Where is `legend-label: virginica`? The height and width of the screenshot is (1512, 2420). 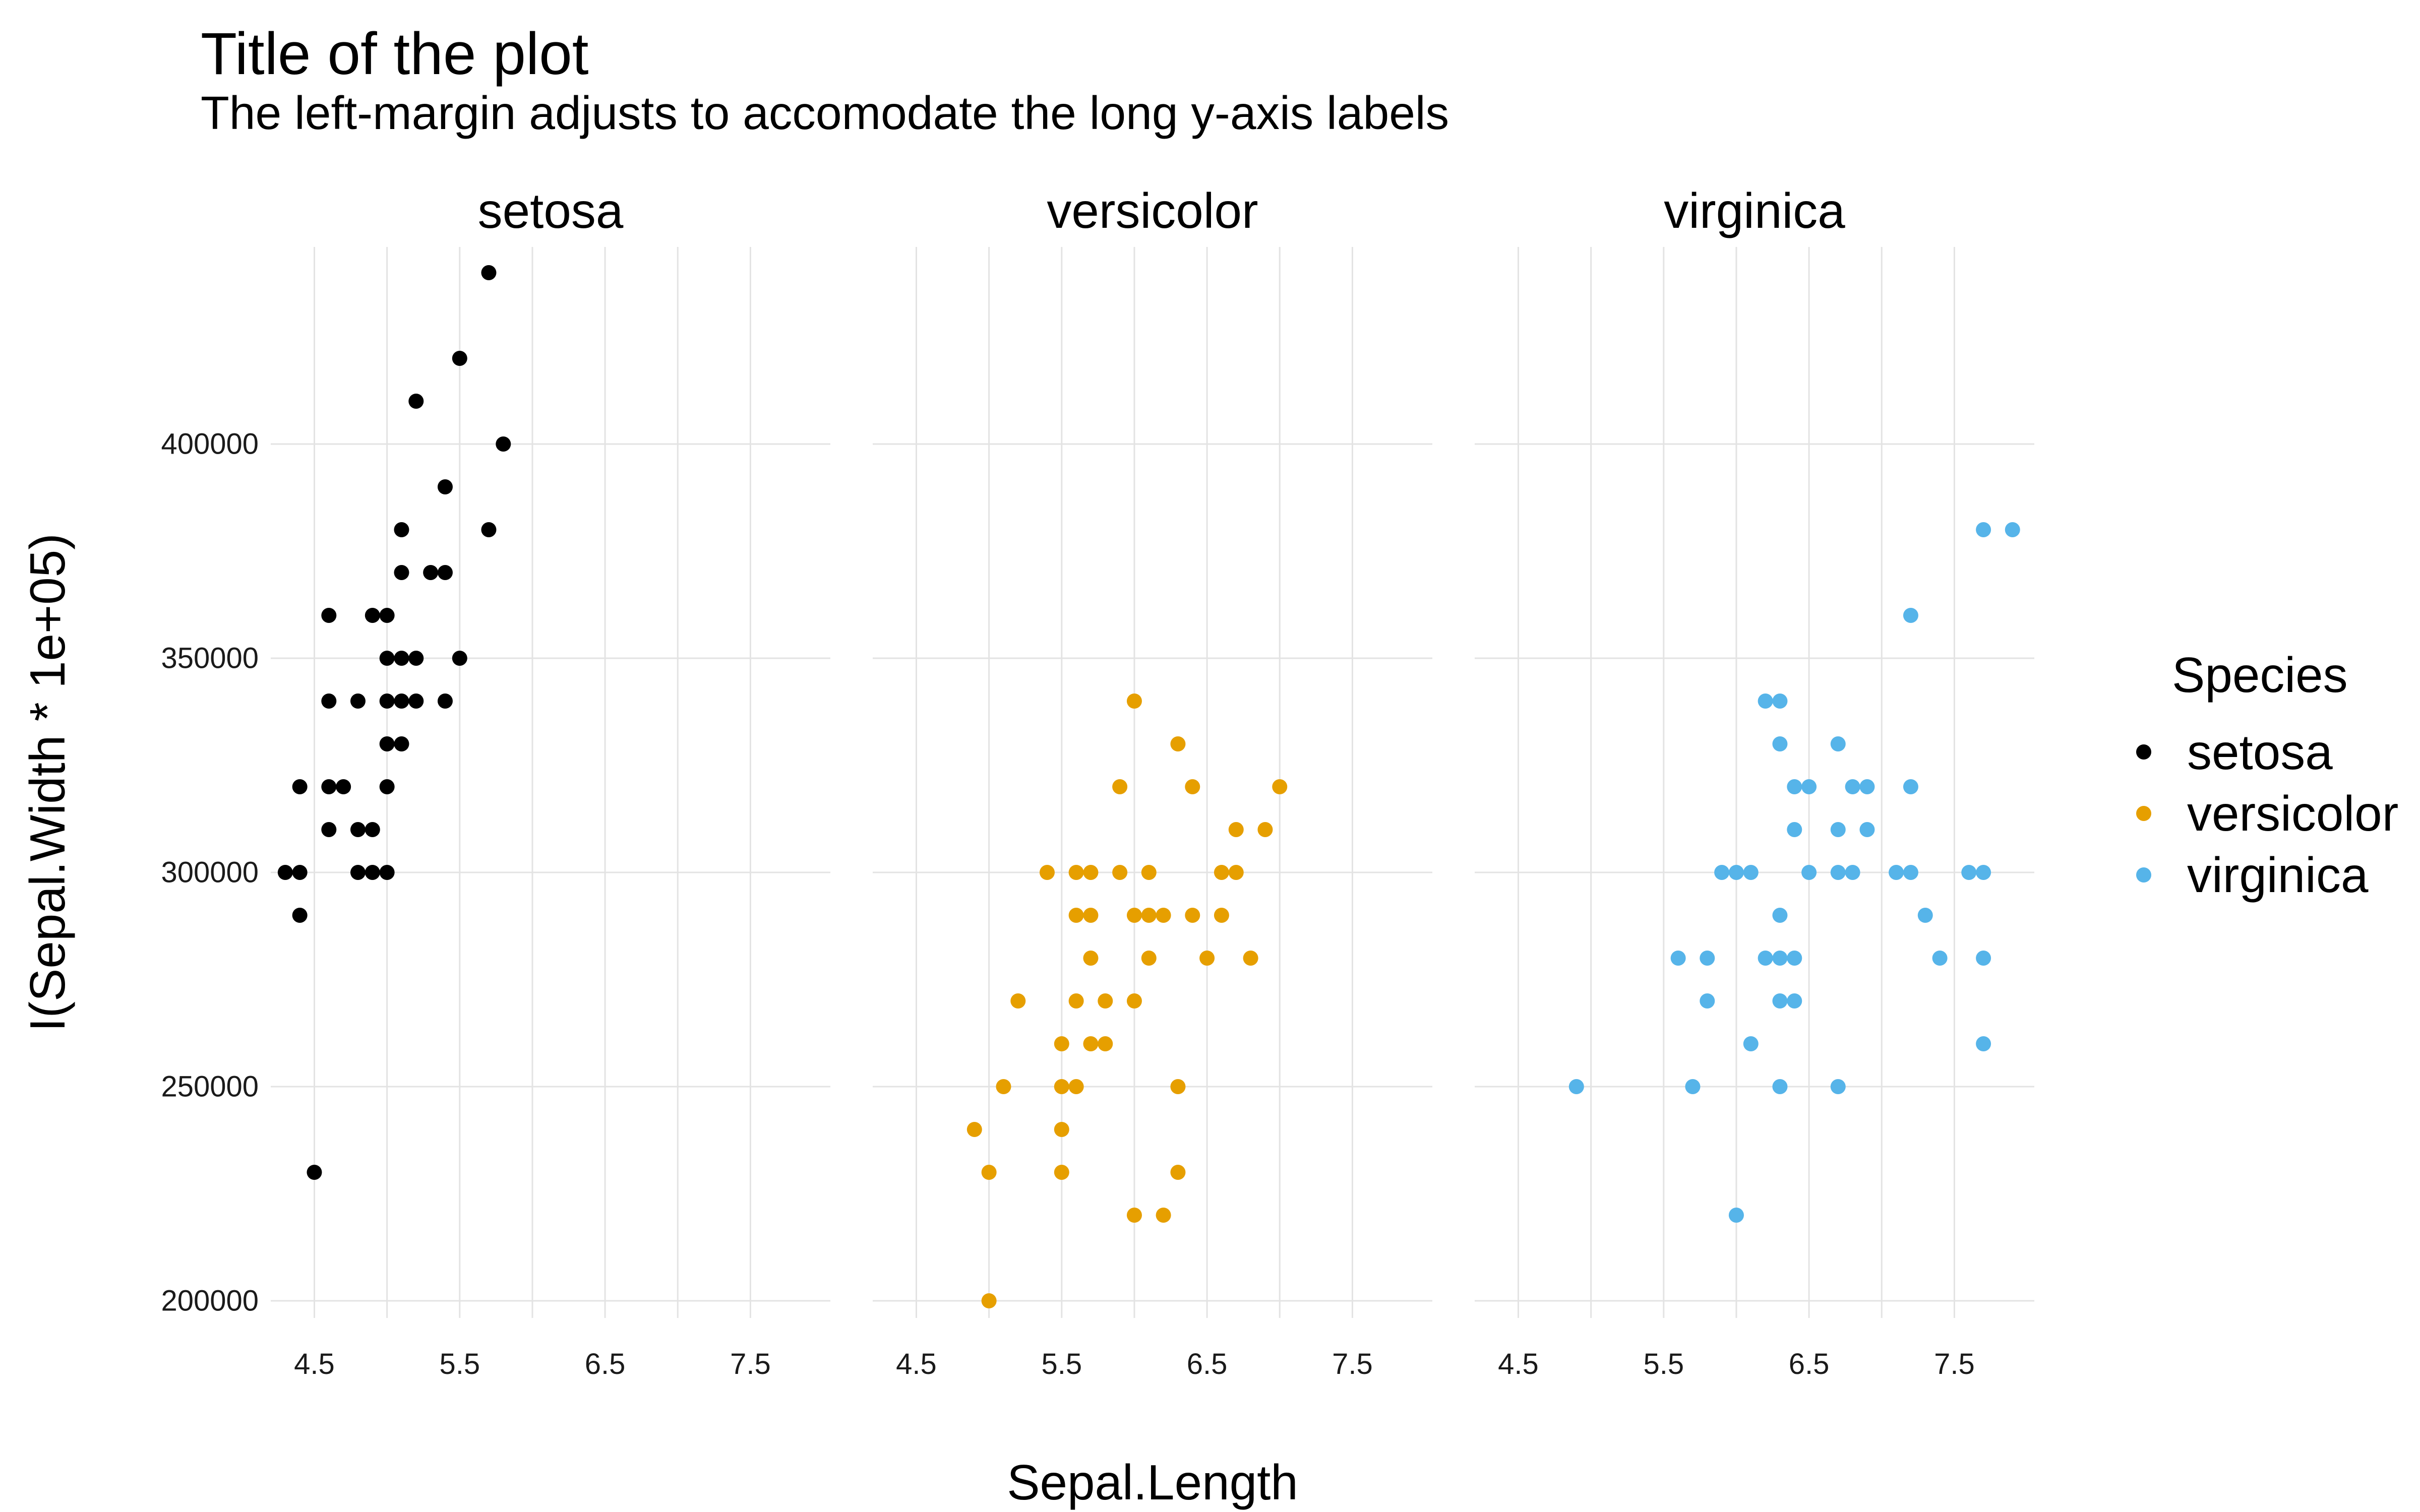
legend-label: virginica is located at coordinates (2278, 875).